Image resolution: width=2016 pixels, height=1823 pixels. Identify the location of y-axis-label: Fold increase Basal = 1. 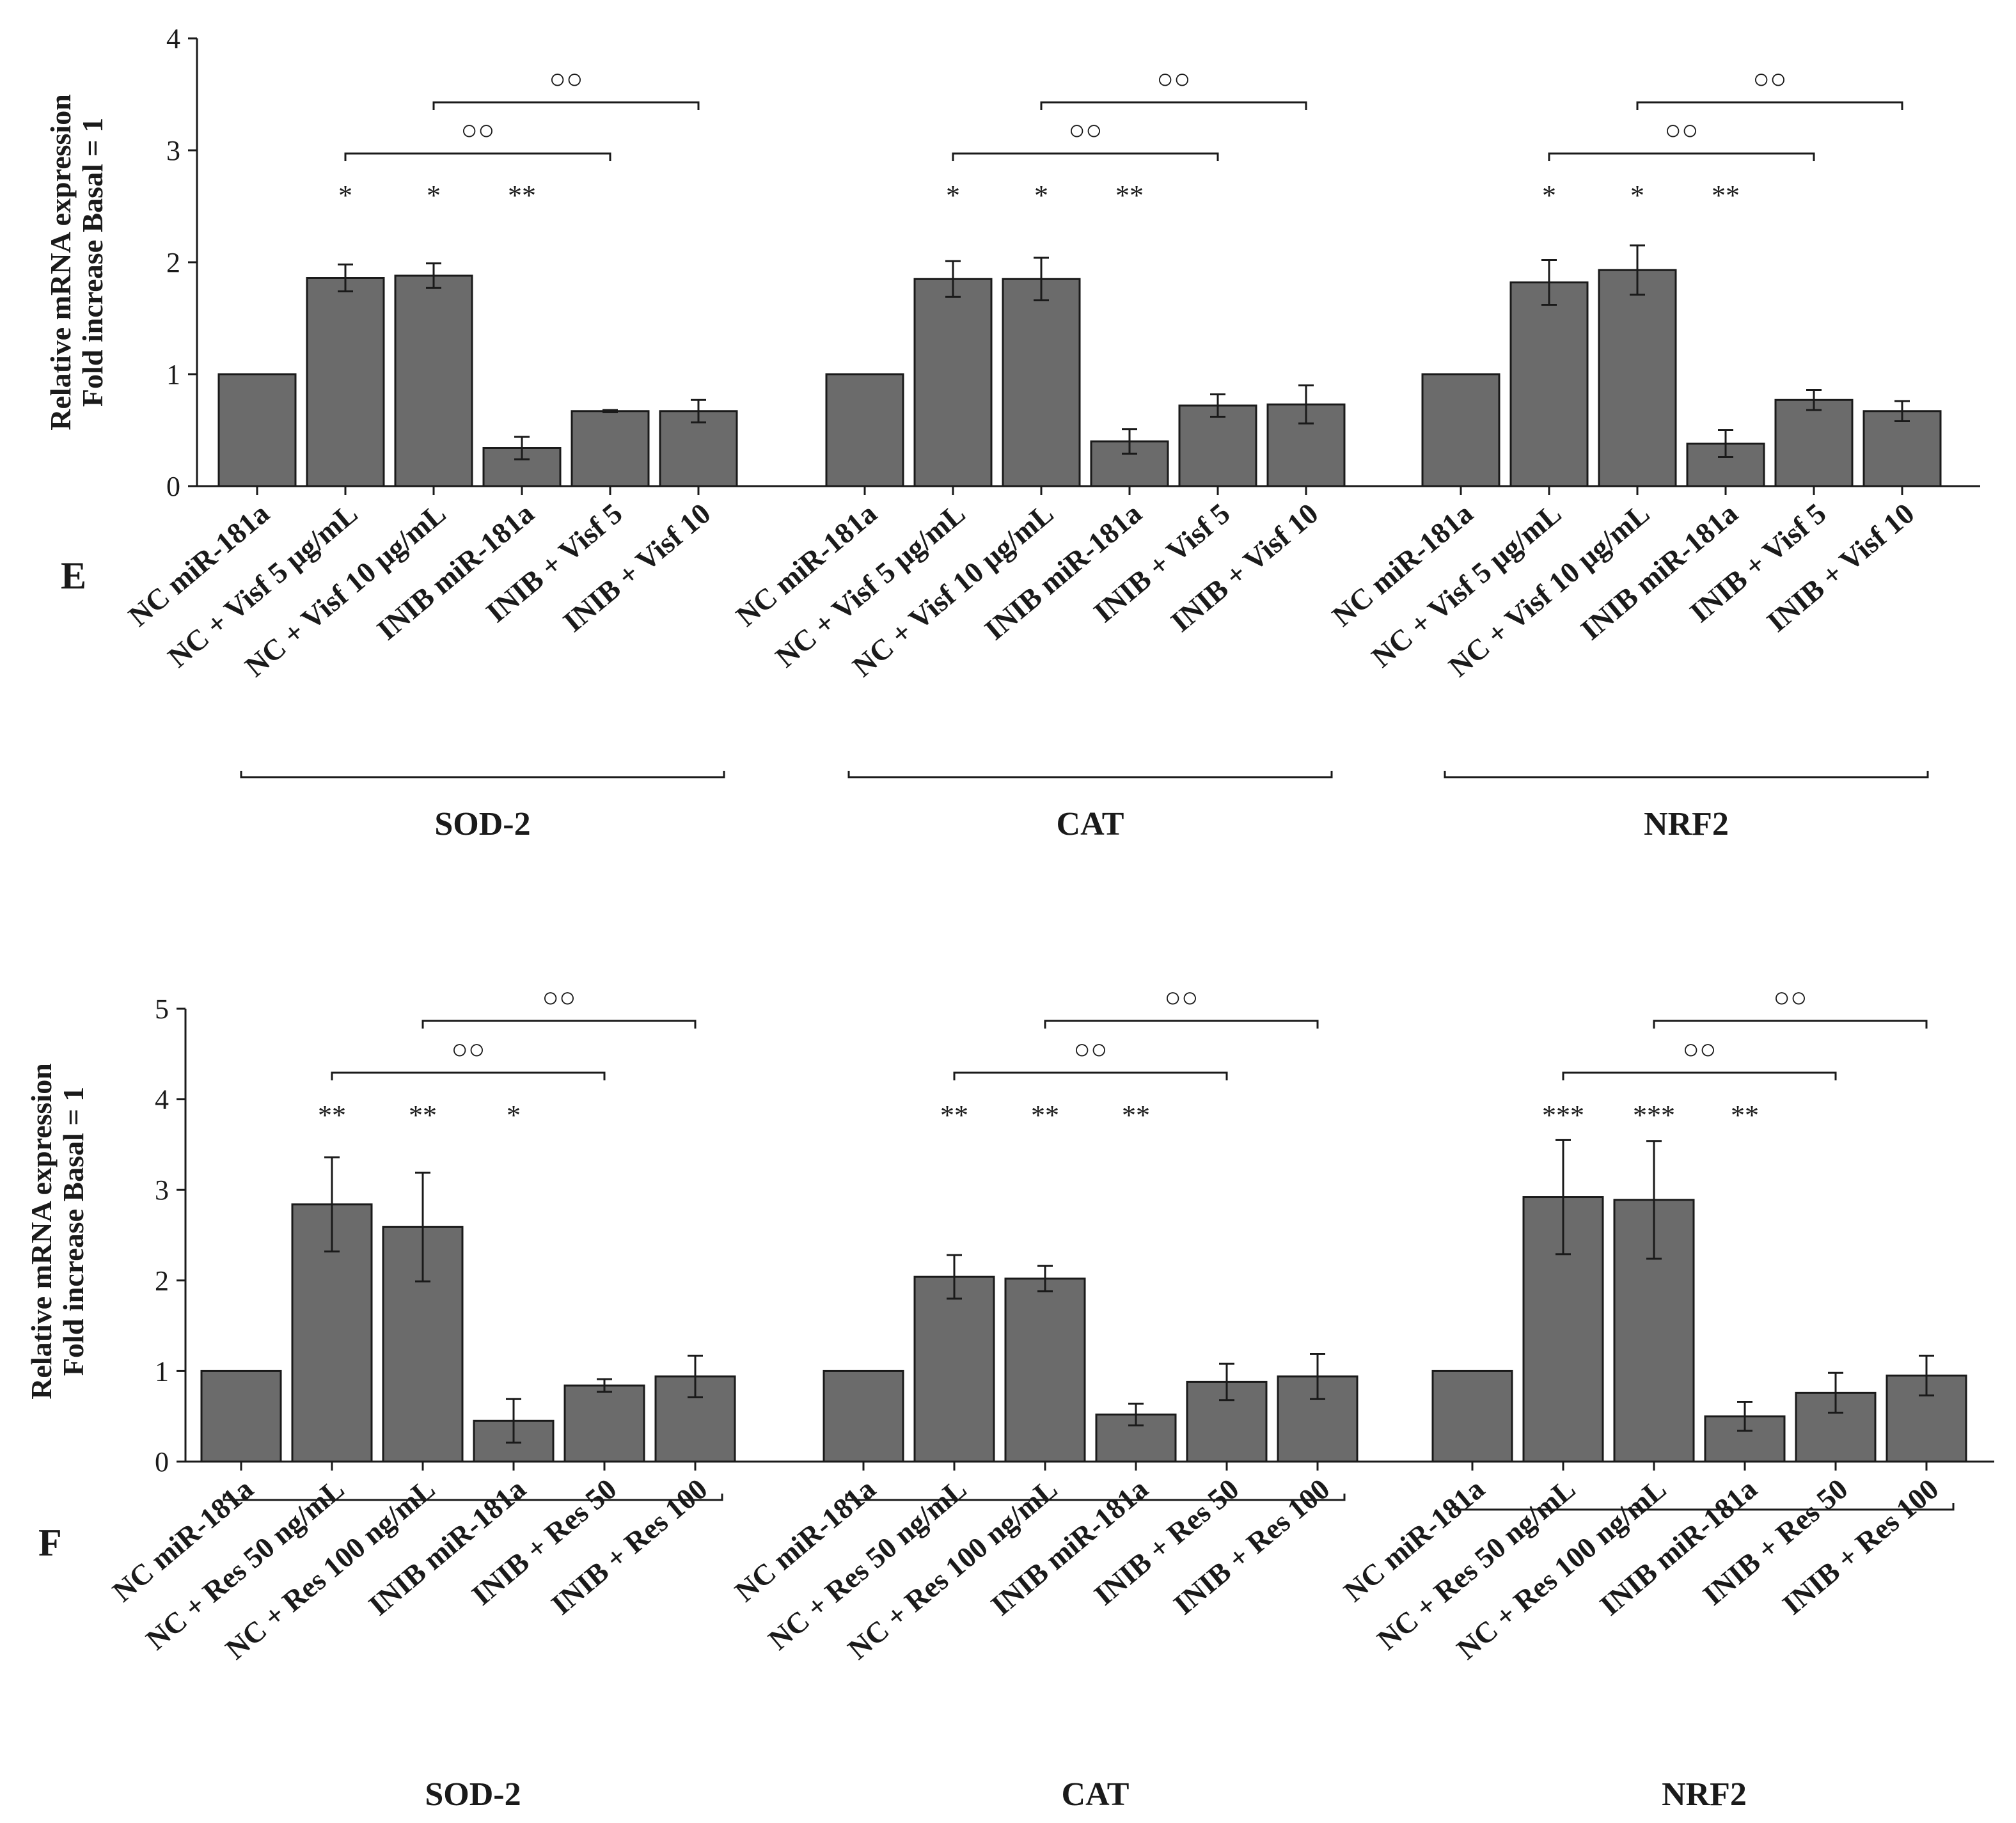
(92, 262).